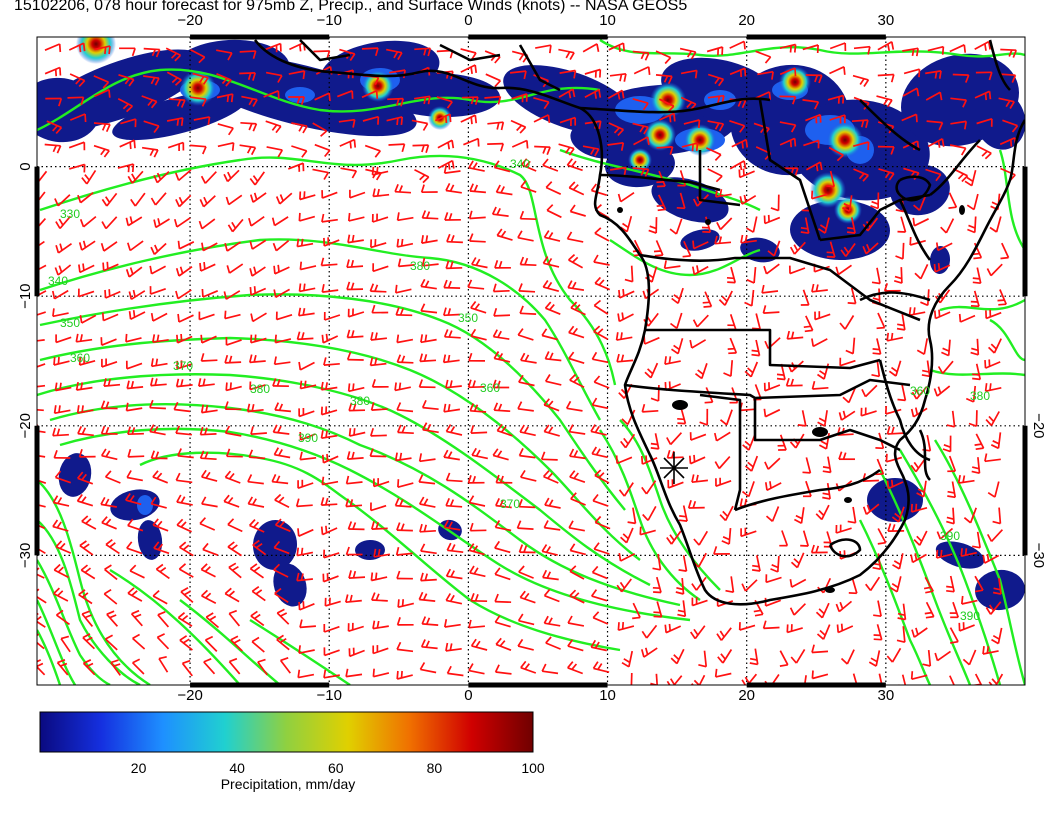 The height and width of the screenshot is (816, 1056). What do you see at coordinates (1038, 555) in the screenshot?
I see `lat-tick-label-right: −30` at bounding box center [1038, 555].